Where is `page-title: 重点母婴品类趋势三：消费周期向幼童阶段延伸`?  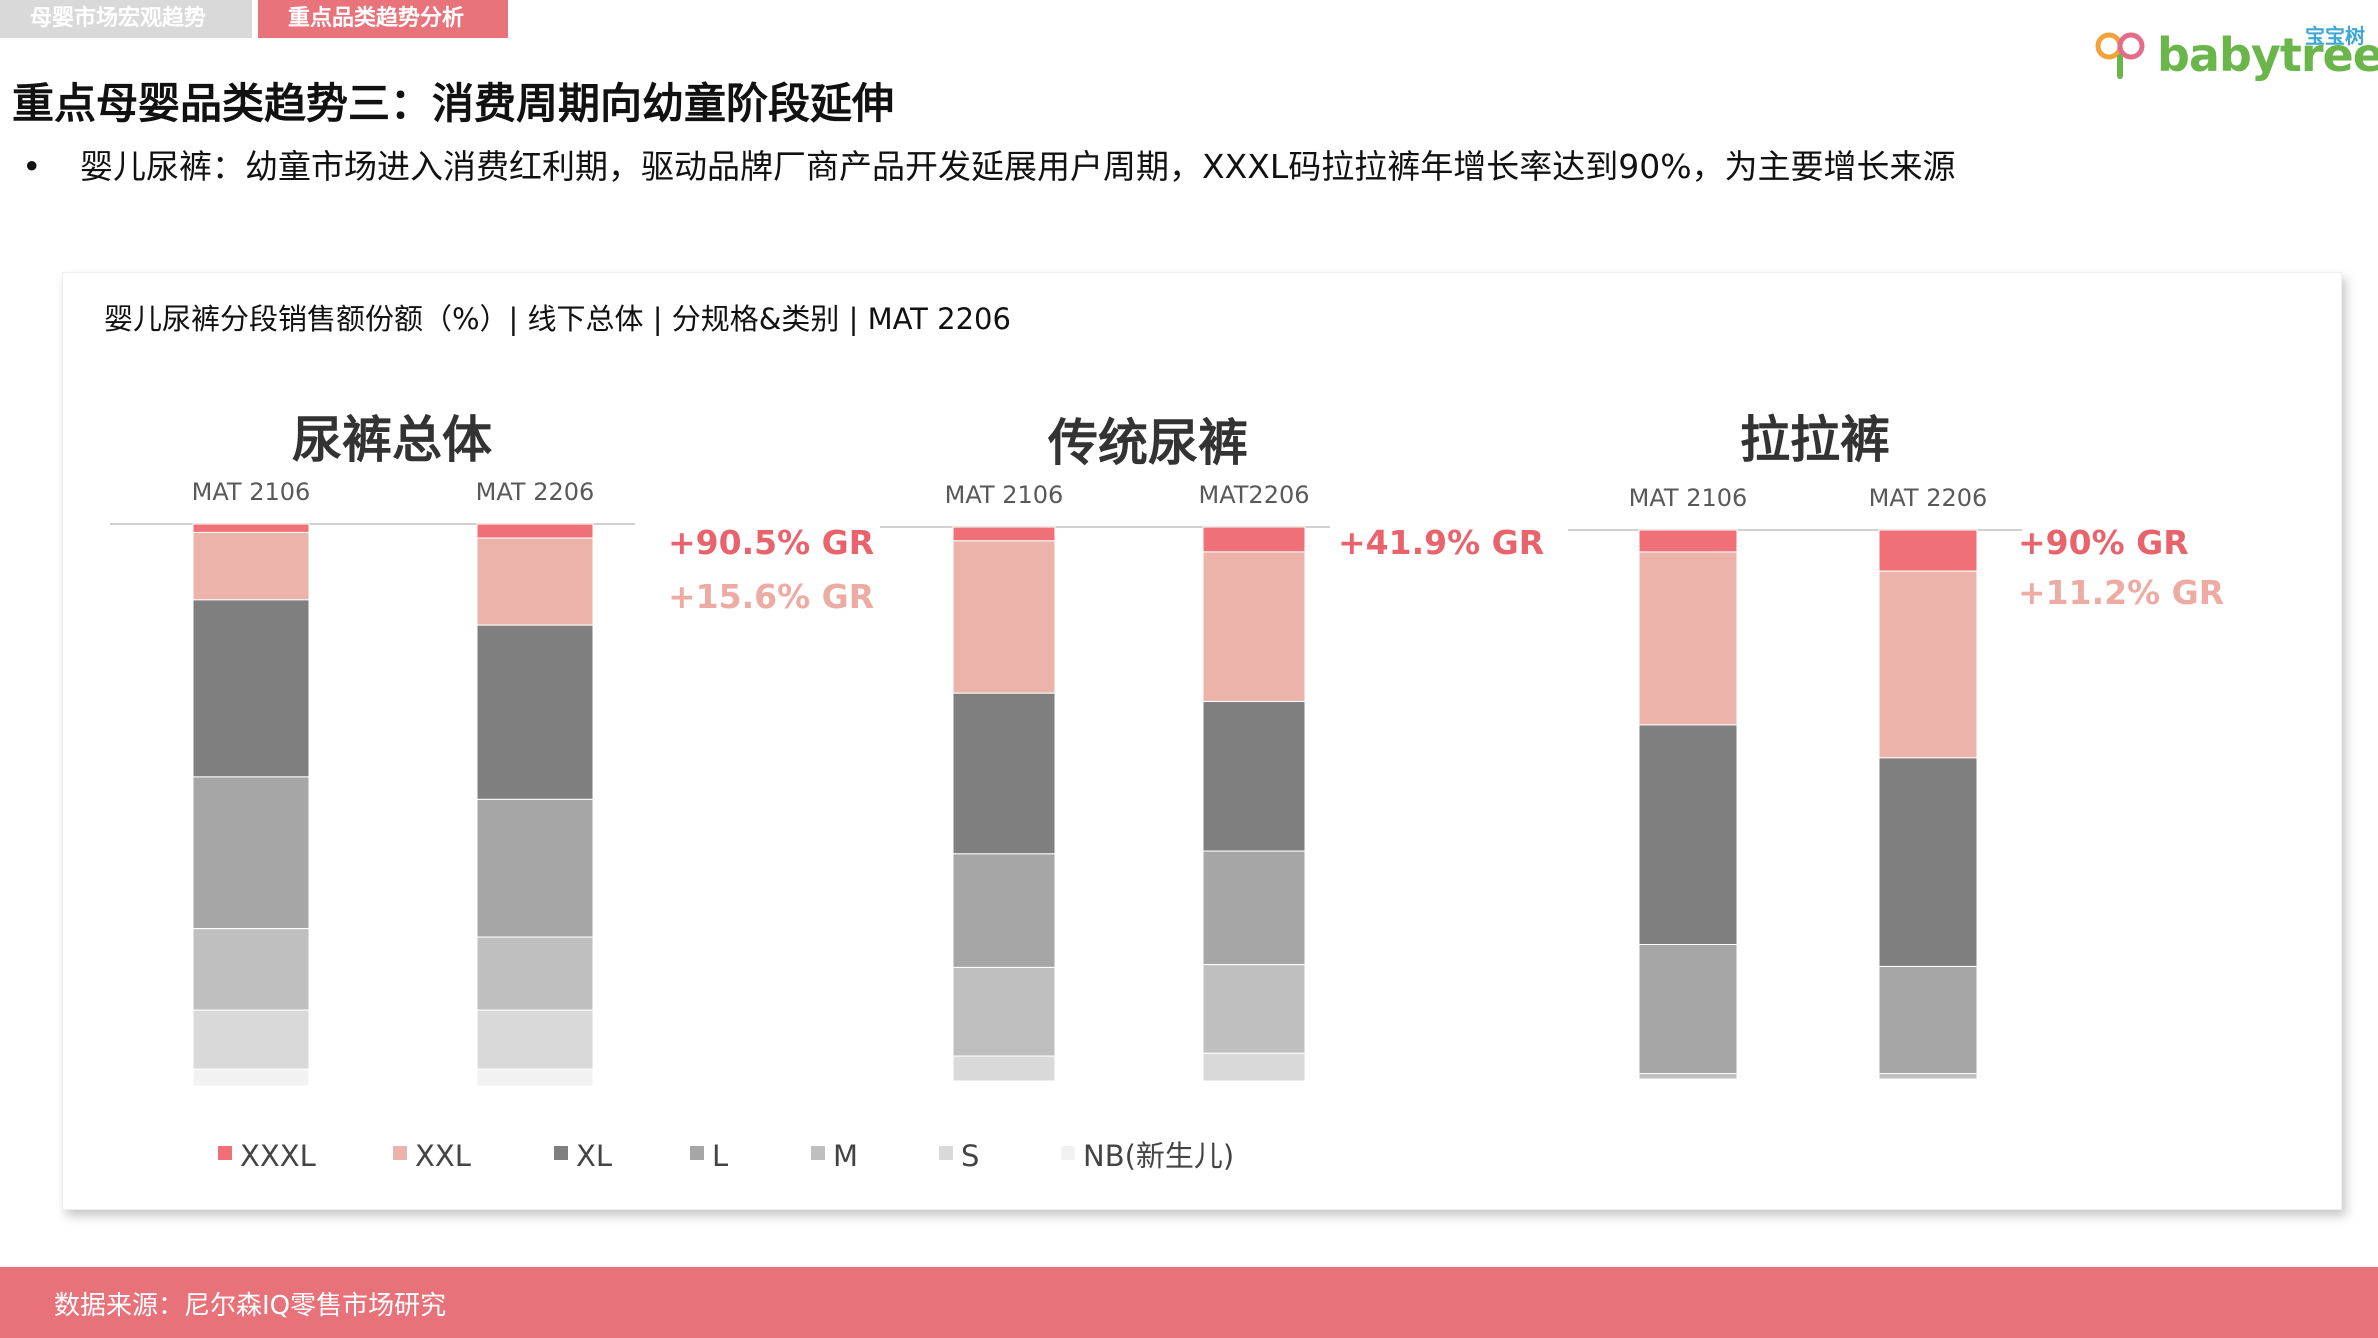
page-title: 重点母婴品类趋势三：消费周期向幼童阶段延伸 is located at coordinates (453, 103).